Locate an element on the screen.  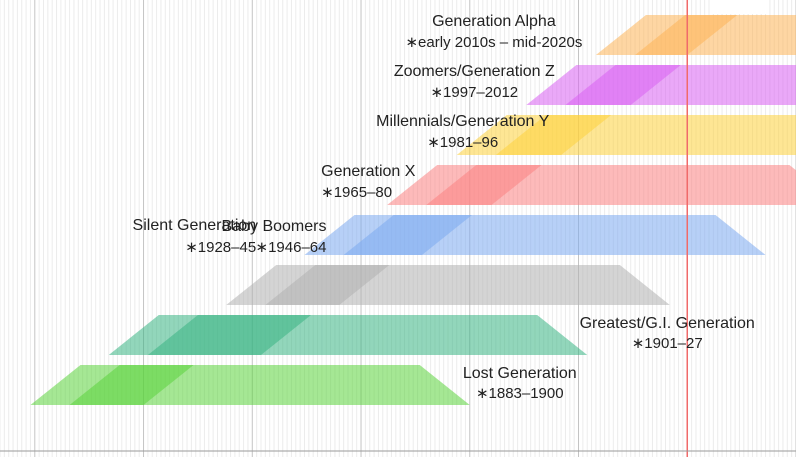
band-alpha is located at coordinates (695, 35).